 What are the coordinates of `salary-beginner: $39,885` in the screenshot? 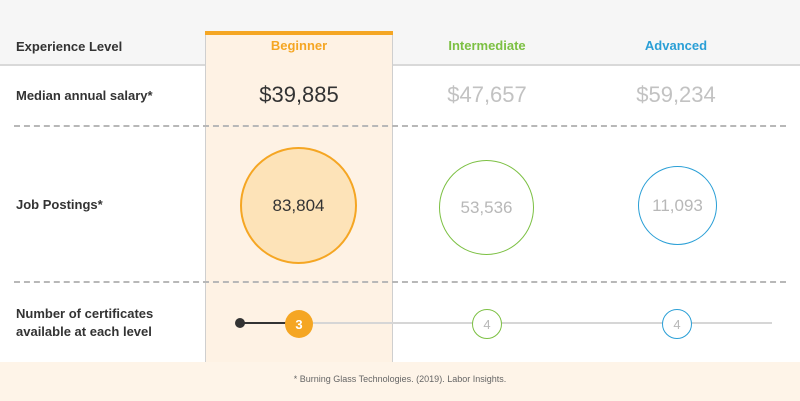 It's located at (299, 94).